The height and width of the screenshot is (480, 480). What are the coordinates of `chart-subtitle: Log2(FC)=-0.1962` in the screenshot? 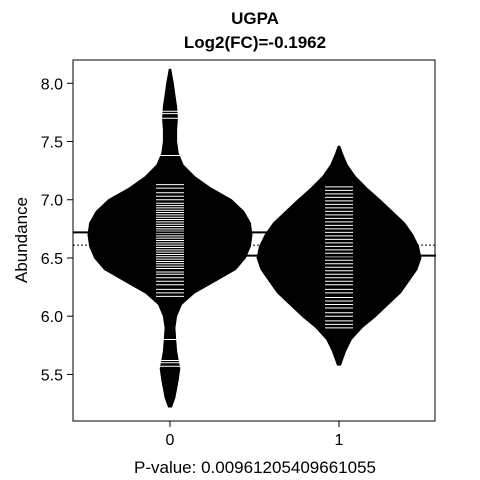 It's located at (255, 42).